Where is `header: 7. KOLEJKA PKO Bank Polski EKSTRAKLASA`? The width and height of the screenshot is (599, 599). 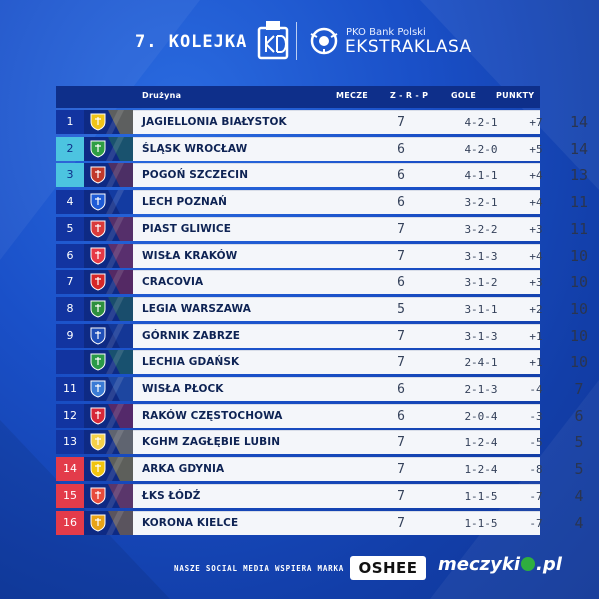
header: 7. KOLEJKA PKO Bank Polski EKSTRAKLASA is located at coordinates (299, 40).